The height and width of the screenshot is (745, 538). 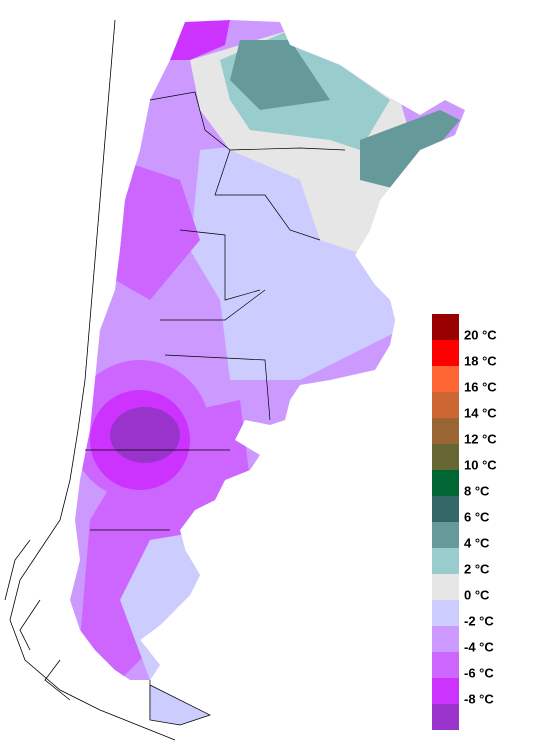 What do you see at coordinates (479, 646) in the screenshot?
I see `legend-label: -4 °C` at bounding box center [479, 646].